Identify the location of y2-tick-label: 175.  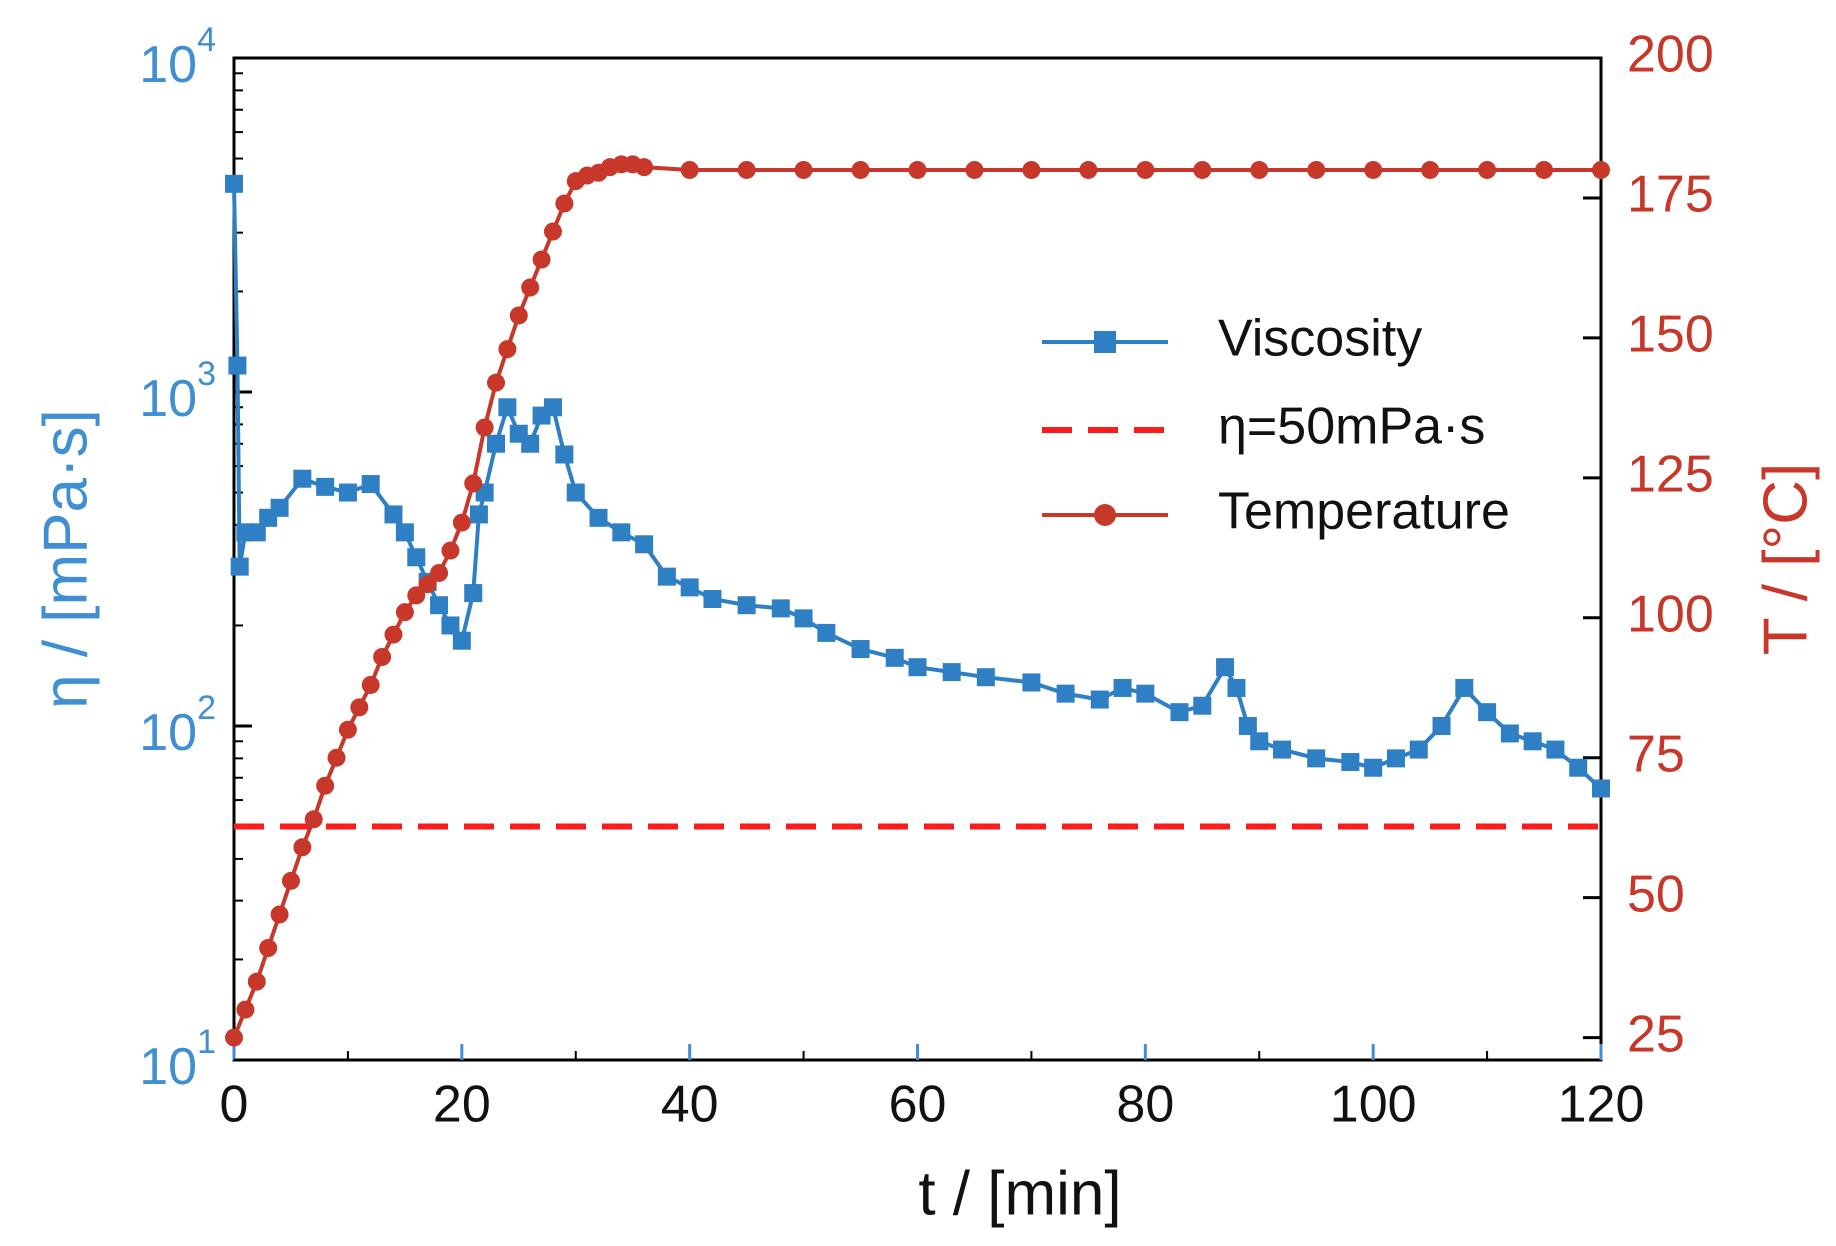
(1670, 195).